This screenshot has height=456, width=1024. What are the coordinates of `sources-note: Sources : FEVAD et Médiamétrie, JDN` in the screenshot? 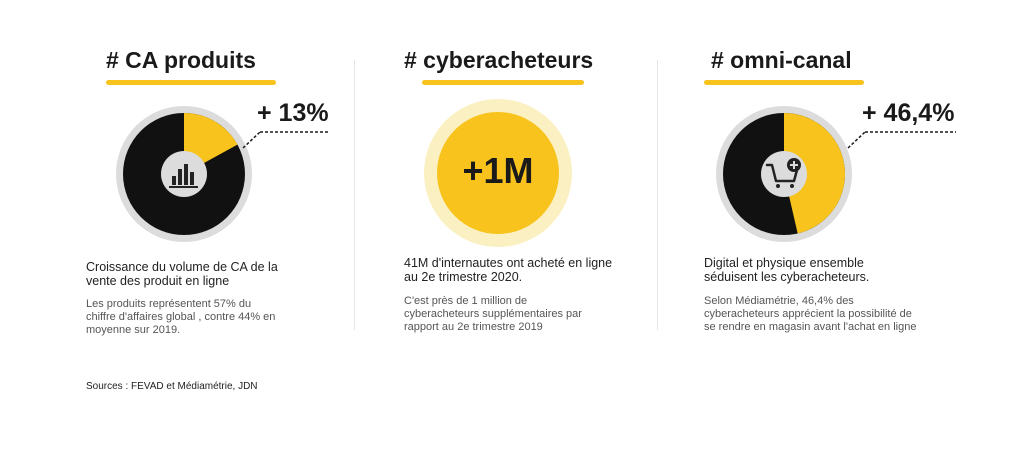 It's located at (172, 386).